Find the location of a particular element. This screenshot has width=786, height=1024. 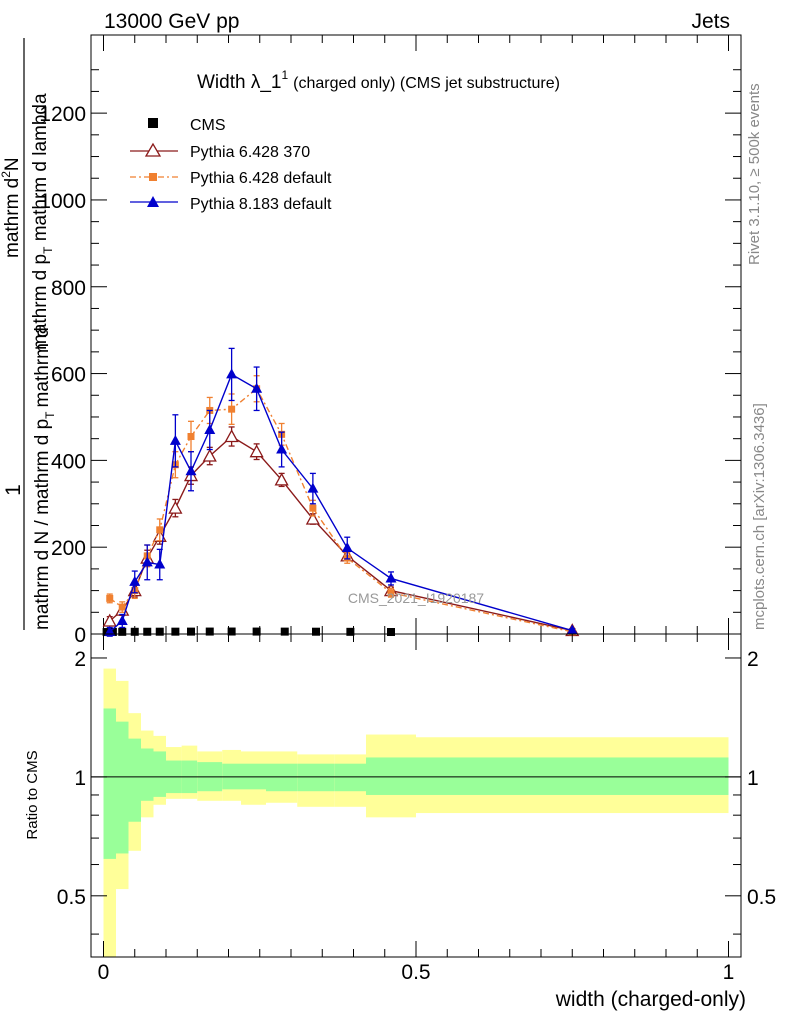

legend-marker-p8-default is located at coordinates (153, 201).